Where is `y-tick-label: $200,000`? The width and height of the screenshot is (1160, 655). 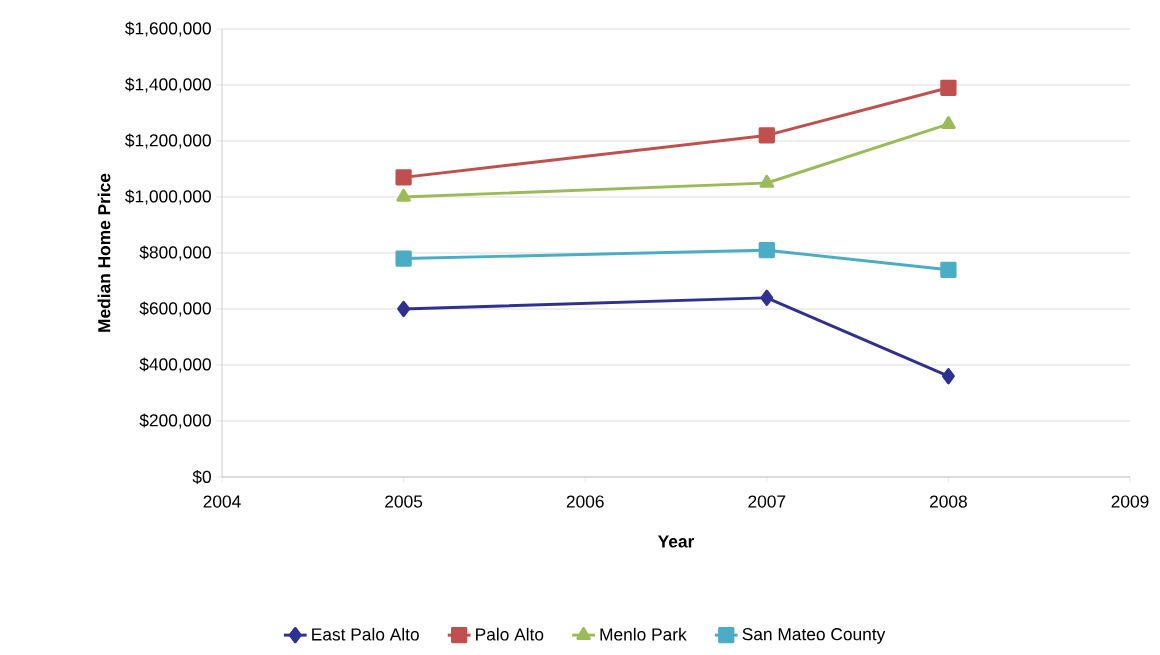 y-tick-label: $200,000 is located at coordinates (175, 421).